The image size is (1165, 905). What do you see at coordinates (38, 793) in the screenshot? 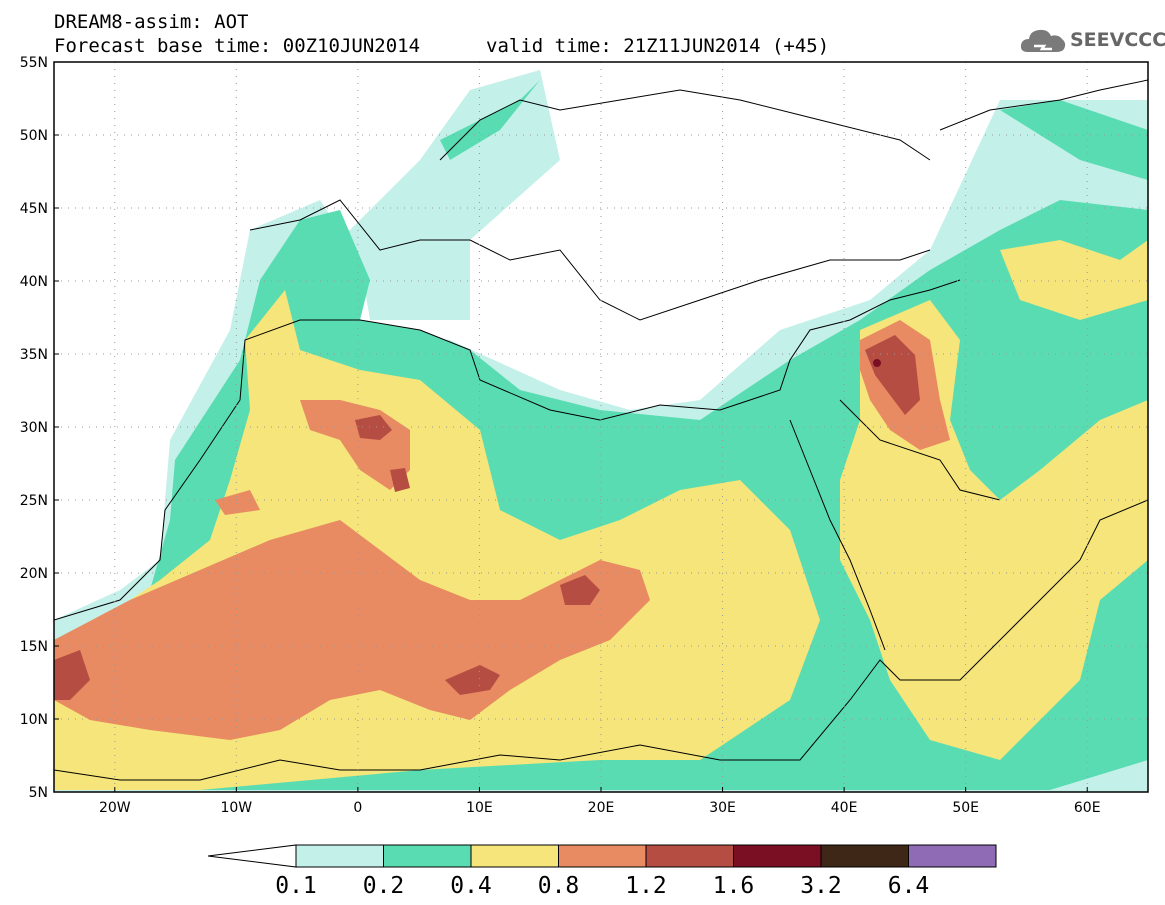
I see `lat-tick-label: 5N` at bounding box center [38, 793].